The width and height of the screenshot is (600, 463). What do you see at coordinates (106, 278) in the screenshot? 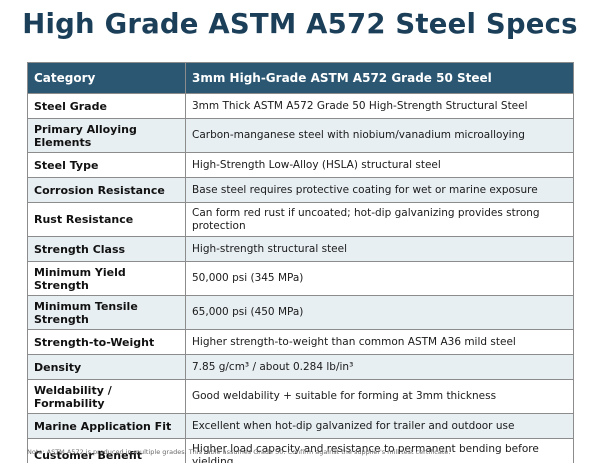
I see `row-category: Minimum Yield Strength` at bounding box center [106, 278].